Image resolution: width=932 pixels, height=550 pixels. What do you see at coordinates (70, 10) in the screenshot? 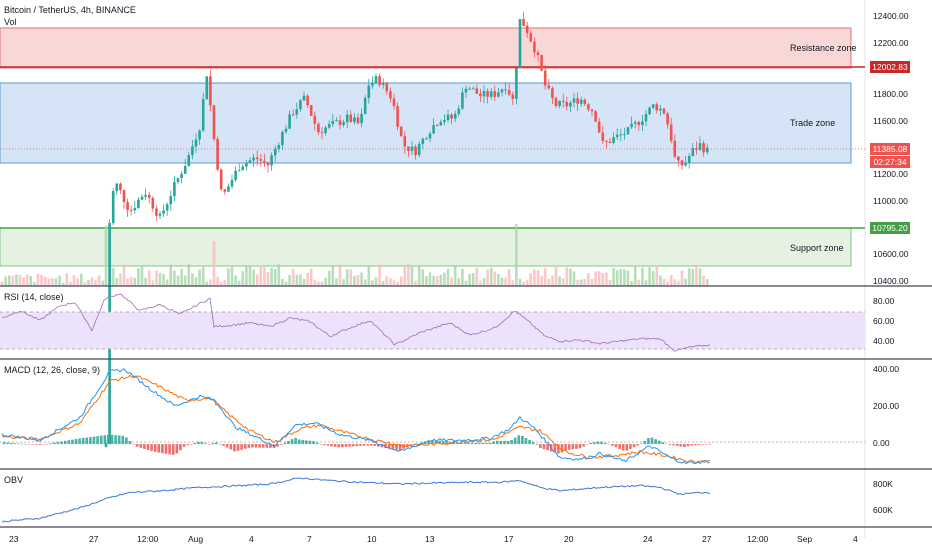
I see `symbol-title: Bitcoin / TetherUS, 4h, BINANCE` at bounding box center [70, 10].